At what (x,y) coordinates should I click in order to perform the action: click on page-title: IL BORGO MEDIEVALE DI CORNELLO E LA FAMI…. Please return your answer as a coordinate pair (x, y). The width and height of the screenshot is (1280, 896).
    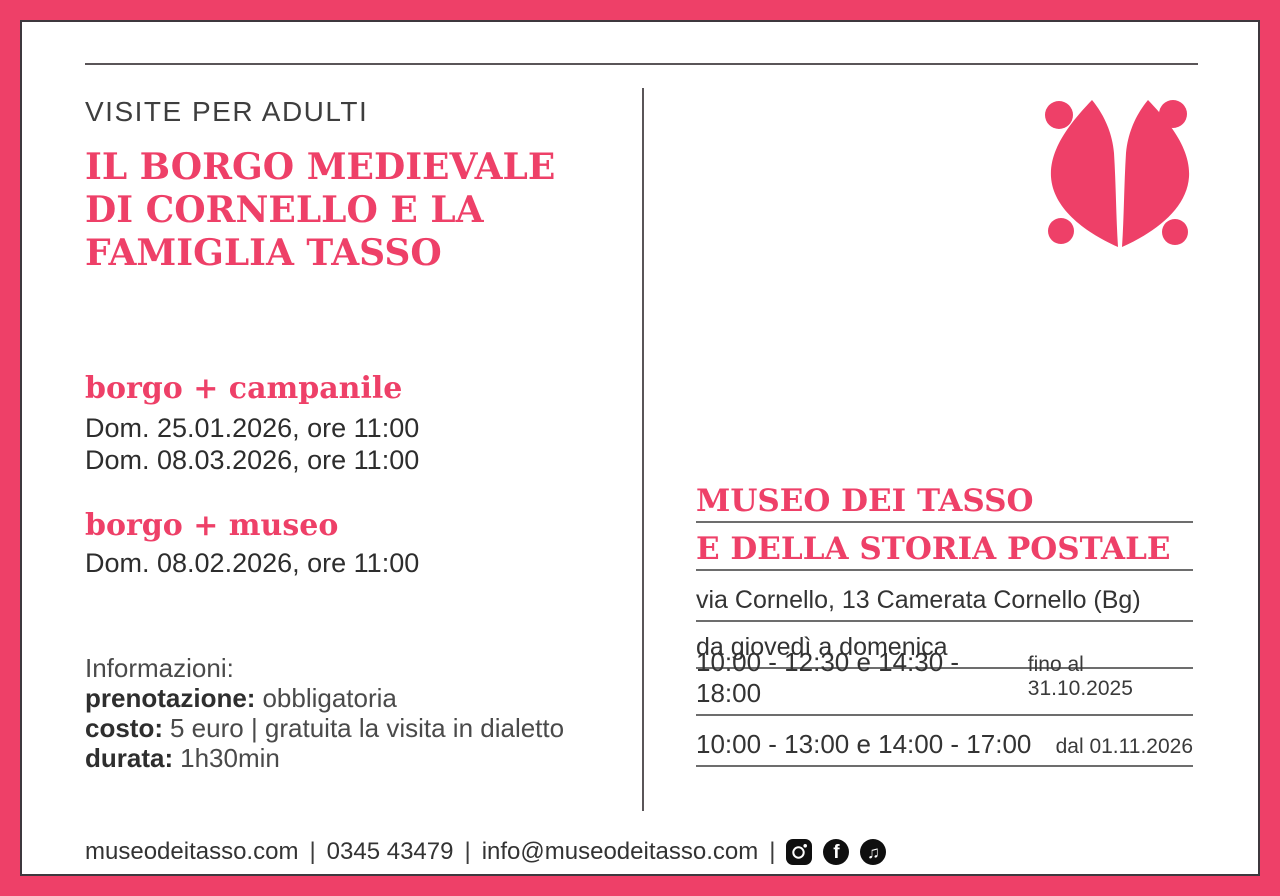
    Looking at the image, I should click on (320, 210).